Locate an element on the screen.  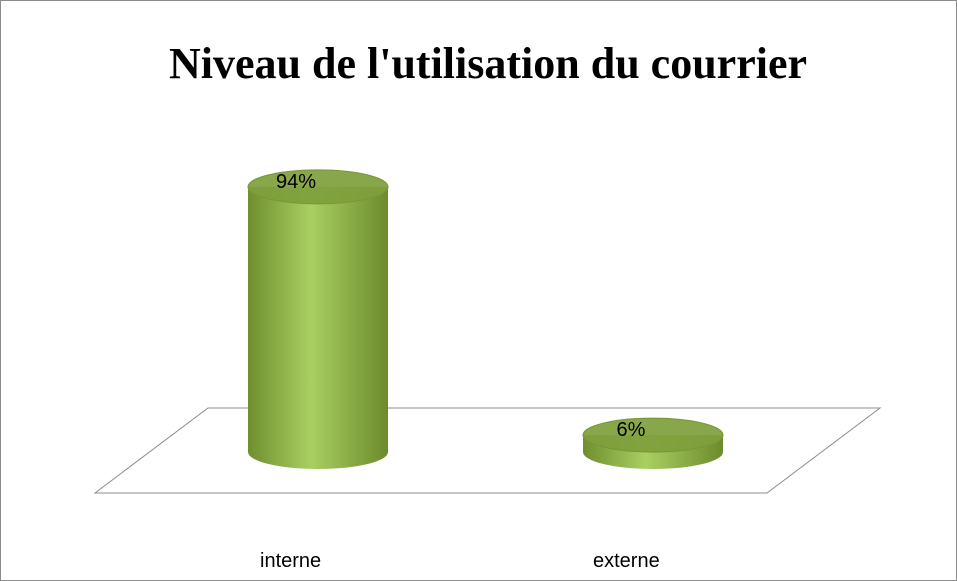
floor is located at coordinates (487, 450).